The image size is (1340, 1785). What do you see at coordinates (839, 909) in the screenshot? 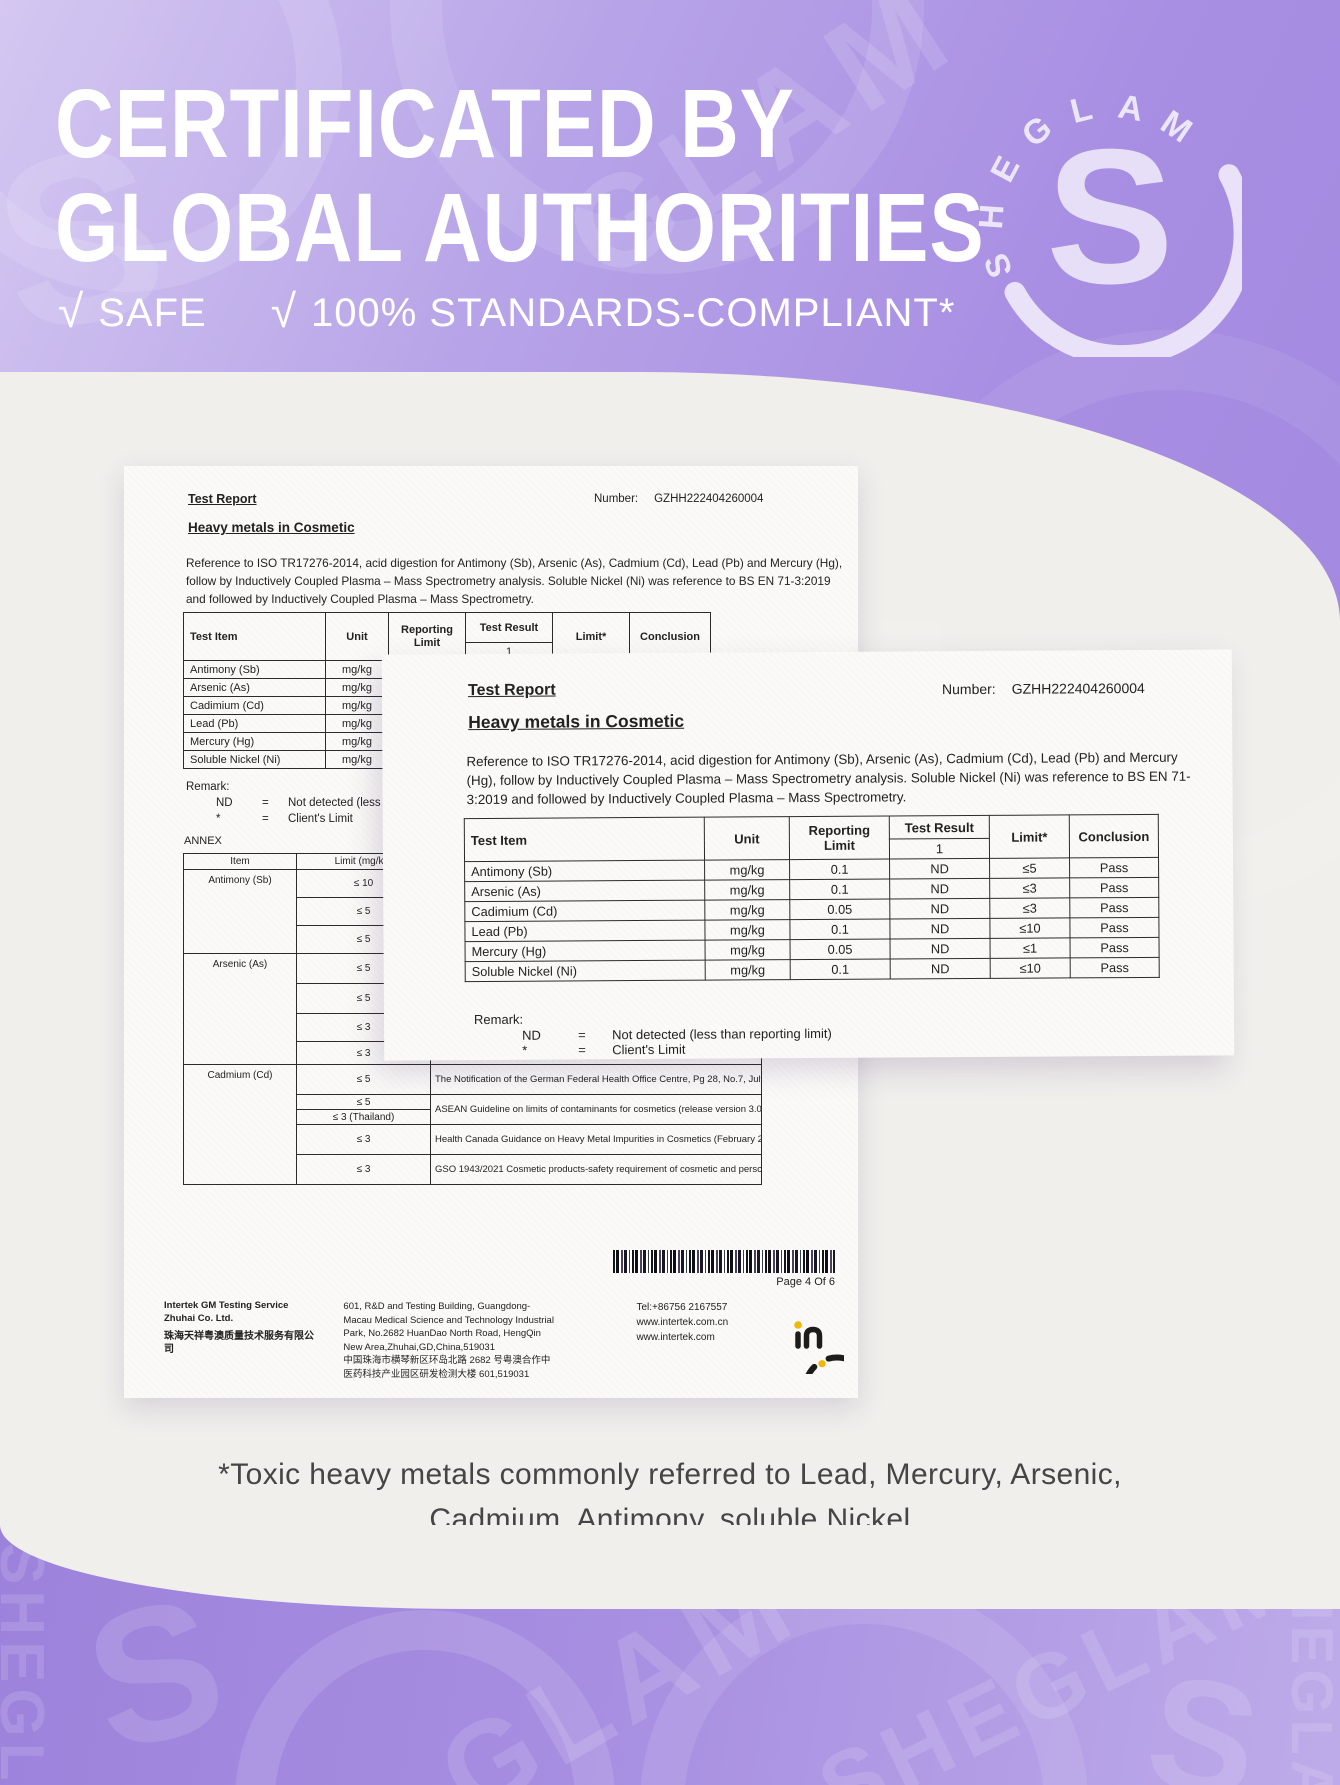
I see `cell-reporting: 0.05` at bounding box center [839, 909].